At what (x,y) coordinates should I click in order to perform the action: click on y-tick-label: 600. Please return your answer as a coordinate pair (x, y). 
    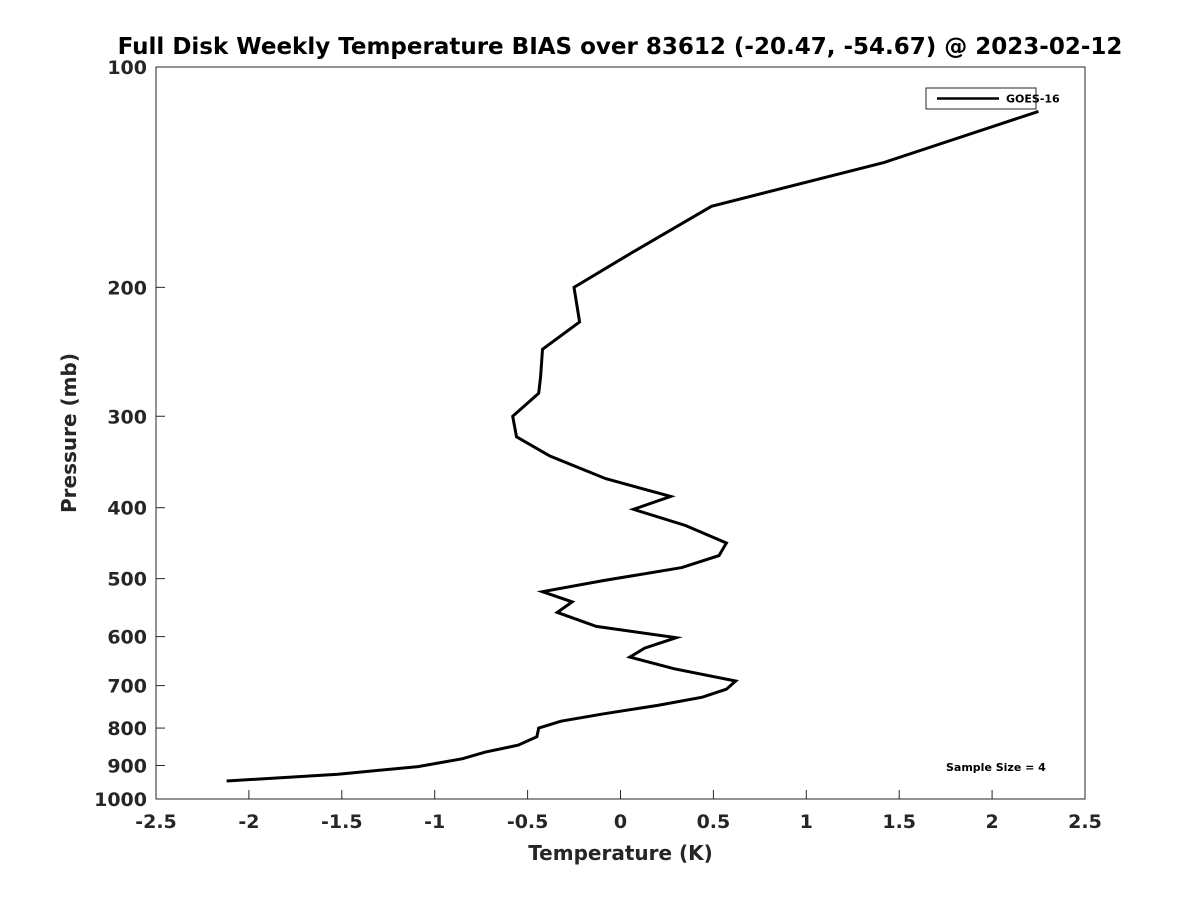
    Looking at the image, I should click on (127, 638).